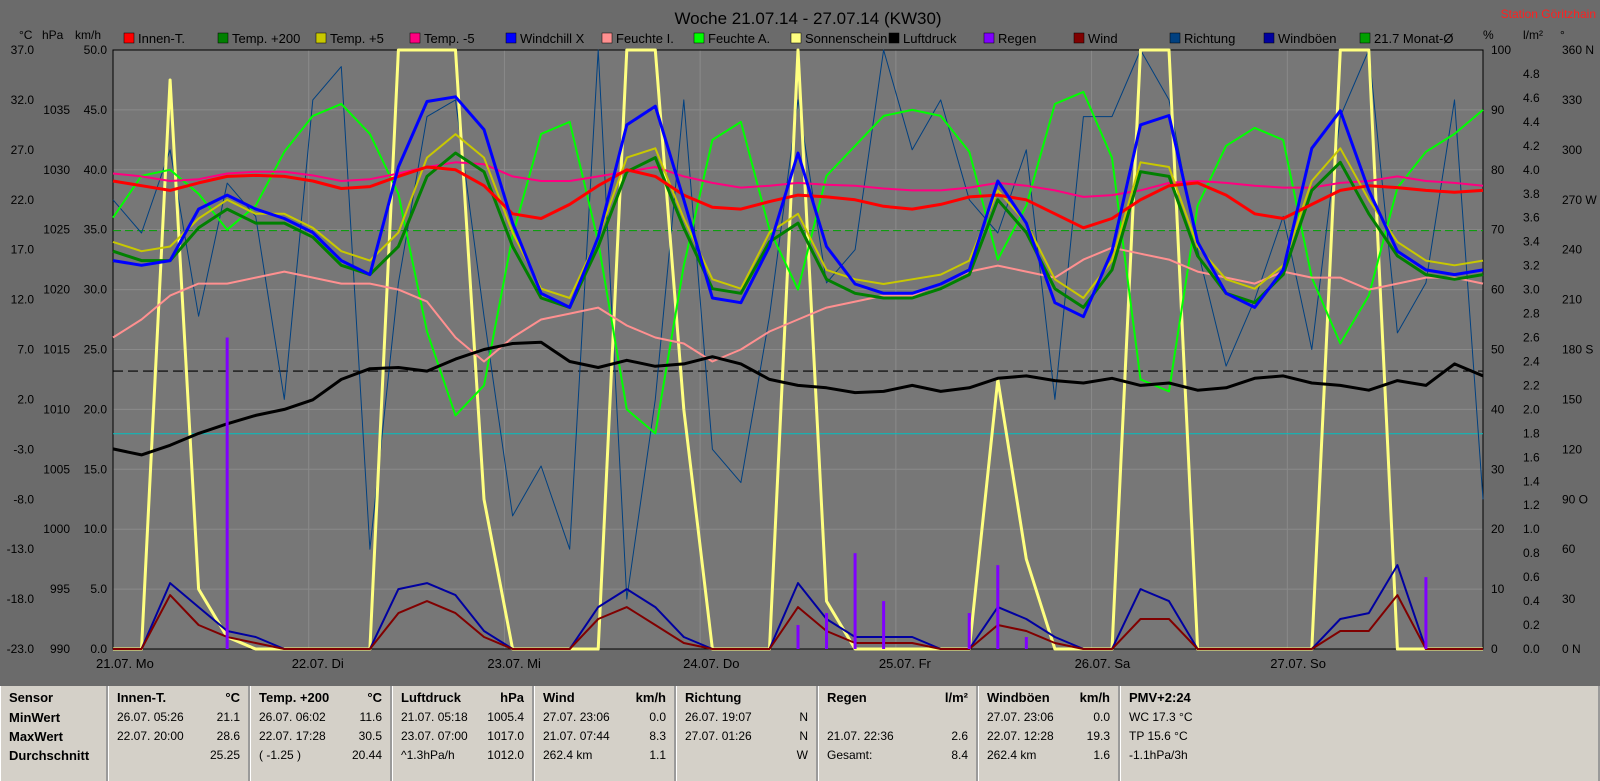 The width and height of the screenshot is (1600, 781). Describe the element at coordinates (1531, 194) in the screenshot. I see `rain-tick-label: 3.8` at that location.